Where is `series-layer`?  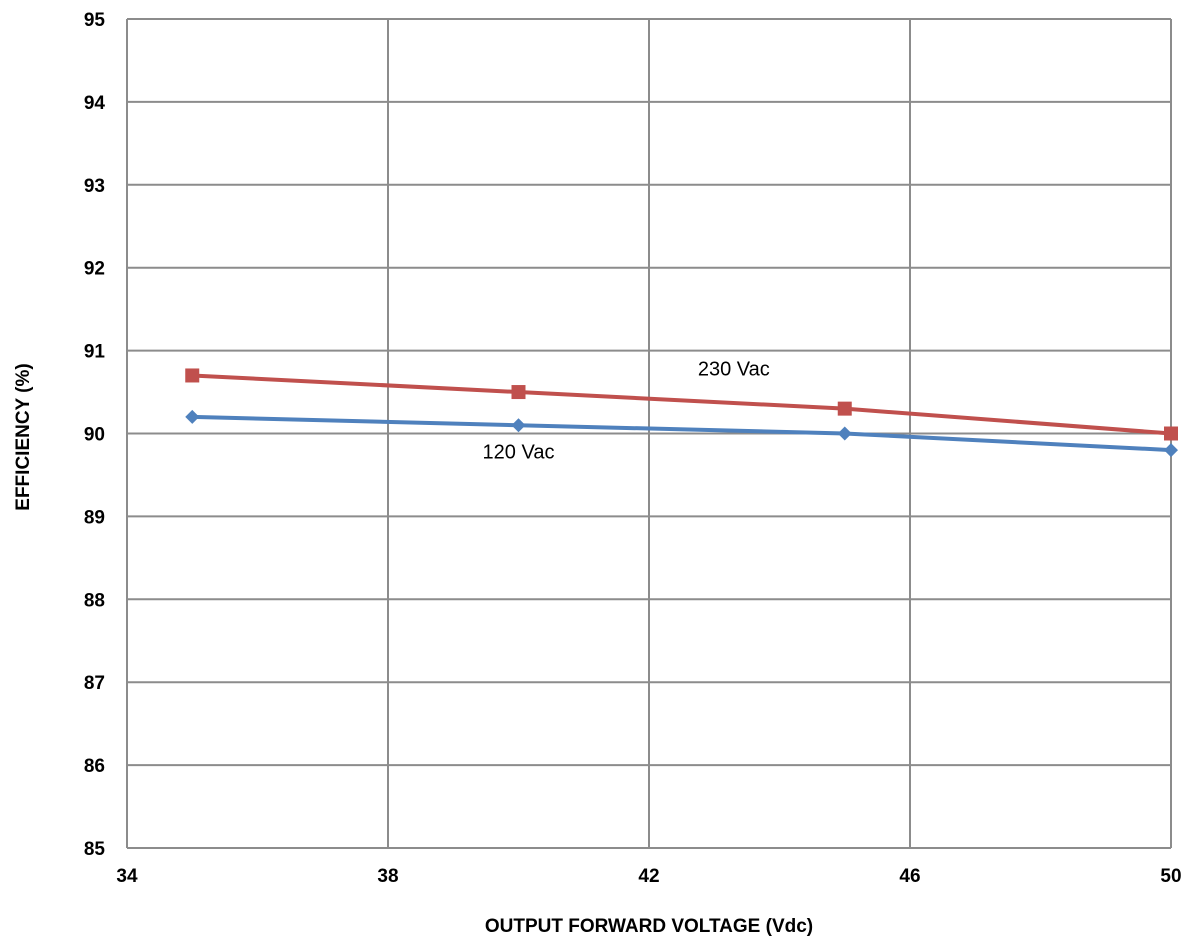
series-layer is located at coordinates (681, 413).